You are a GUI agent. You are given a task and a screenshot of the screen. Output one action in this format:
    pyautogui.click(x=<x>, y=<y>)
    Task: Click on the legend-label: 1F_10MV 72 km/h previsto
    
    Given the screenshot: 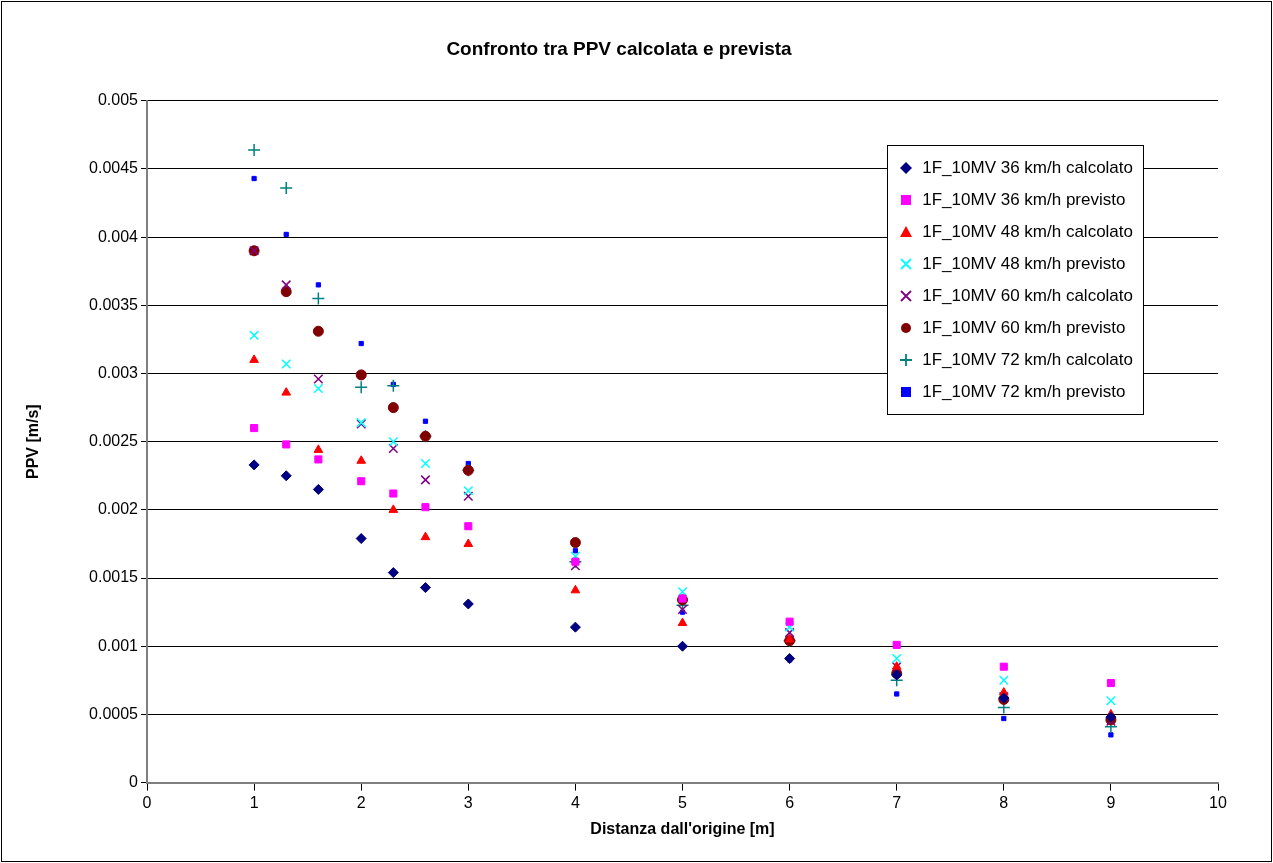 What is the action you would take?
    pyautogui.click(x=1024, y=391)
    